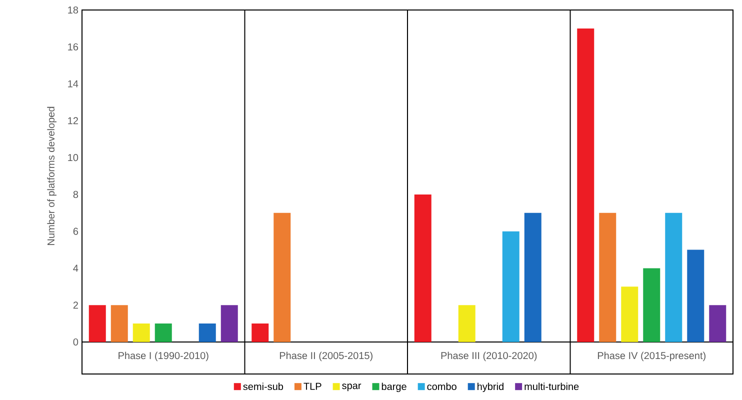 The width and height of the screenshot is (742, 400). Describe the element at coordinates (263, 386) in the screenshot. I see `legend-label: semi-sub` at that location.